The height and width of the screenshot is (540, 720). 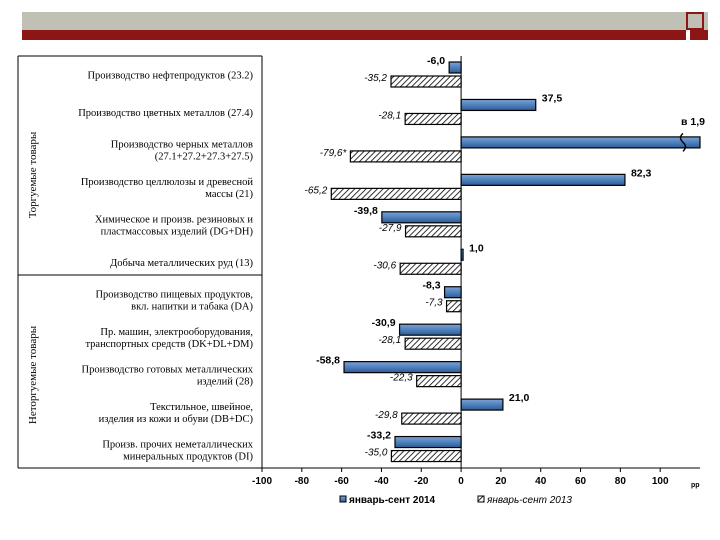 What do you see at coordinates (421, 481) in the screenshot?
I see `x-tick-label: -20` at bounding box center [421, 481].